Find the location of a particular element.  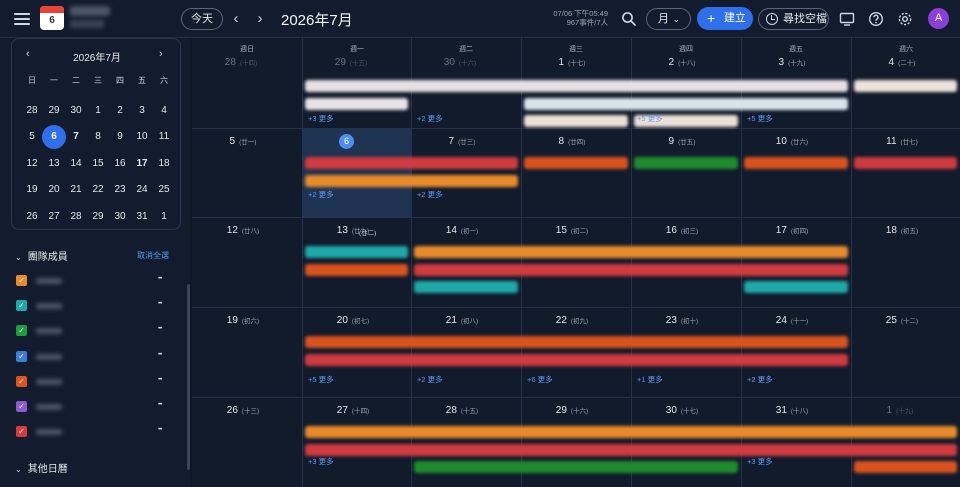

mini-day: 16 is located at coordinates (120, 164).